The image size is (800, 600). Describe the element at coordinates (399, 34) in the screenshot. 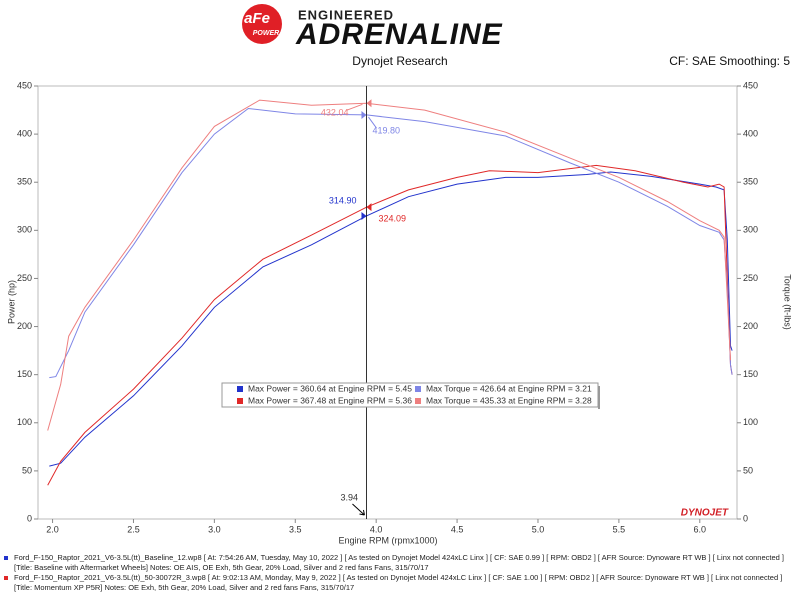

I see `brand-main: ADRENALINE` at that location.